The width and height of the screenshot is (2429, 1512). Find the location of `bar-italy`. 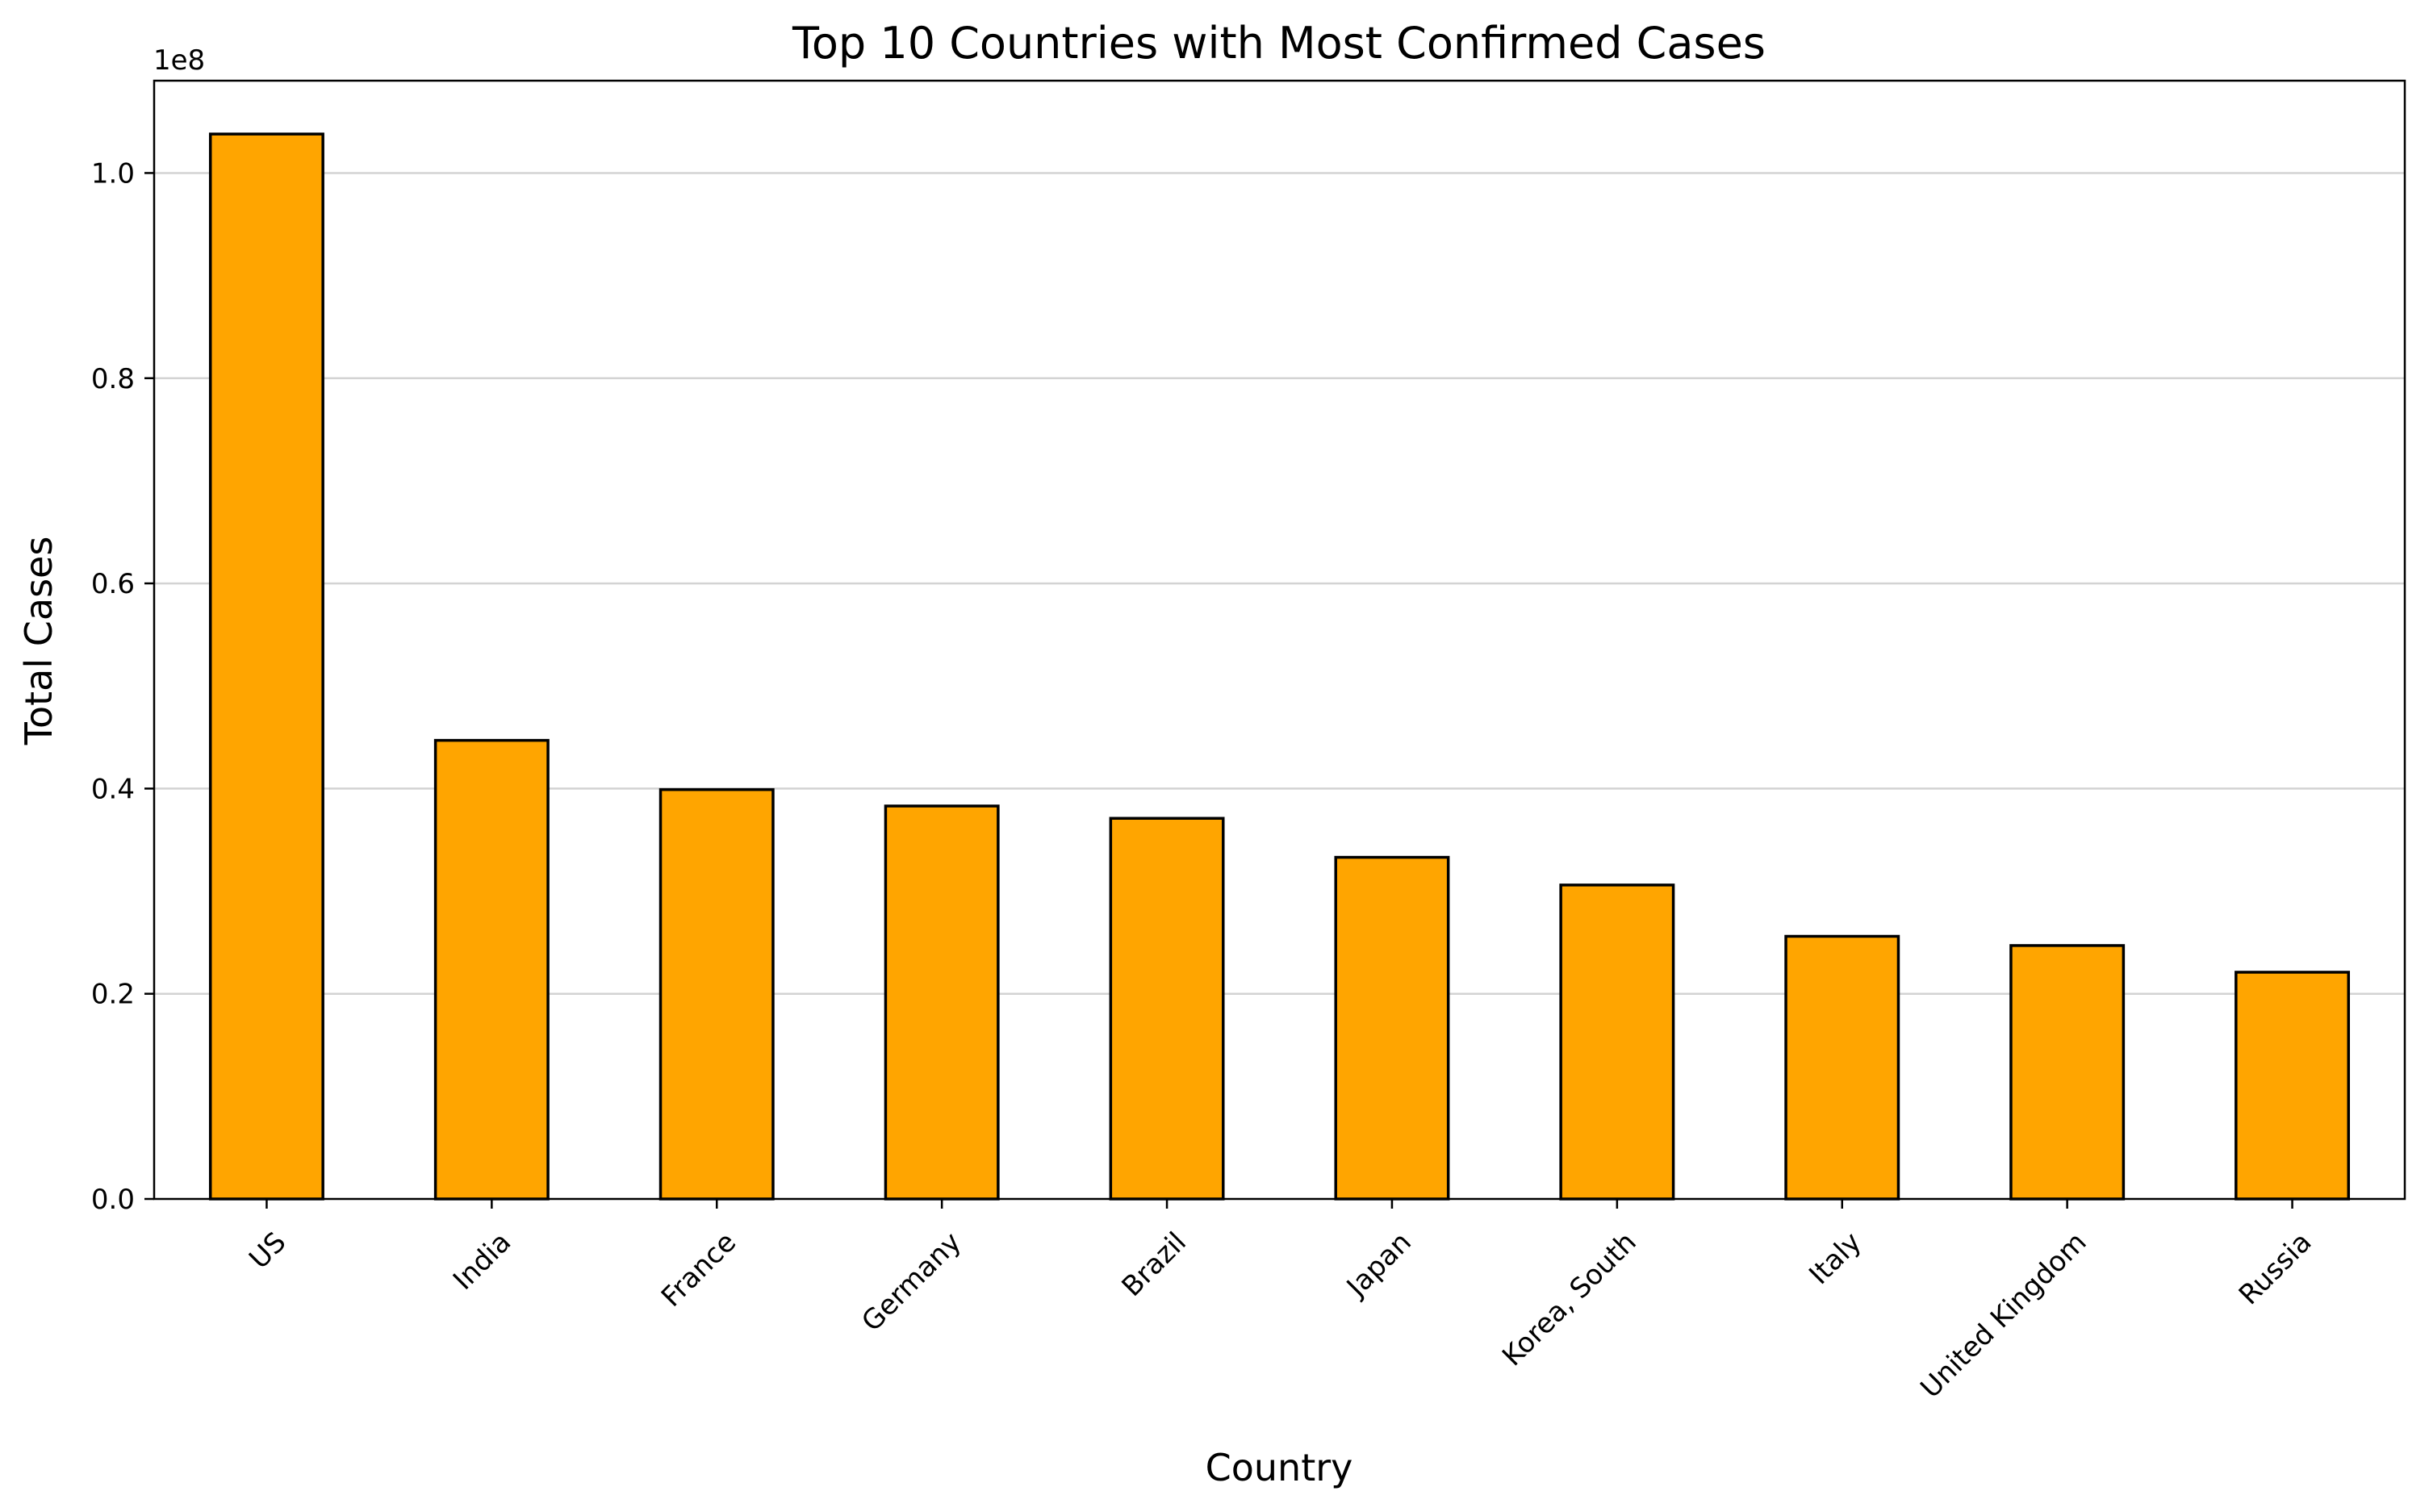

bar-italy is located at coordinates (1842, 1067).